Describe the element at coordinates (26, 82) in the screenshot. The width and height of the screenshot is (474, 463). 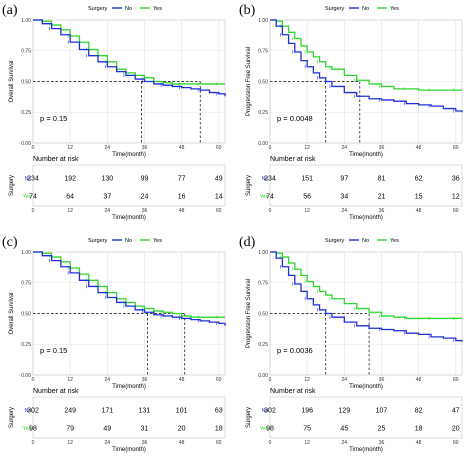
I see `y-tick-label: 0.50` at that location.